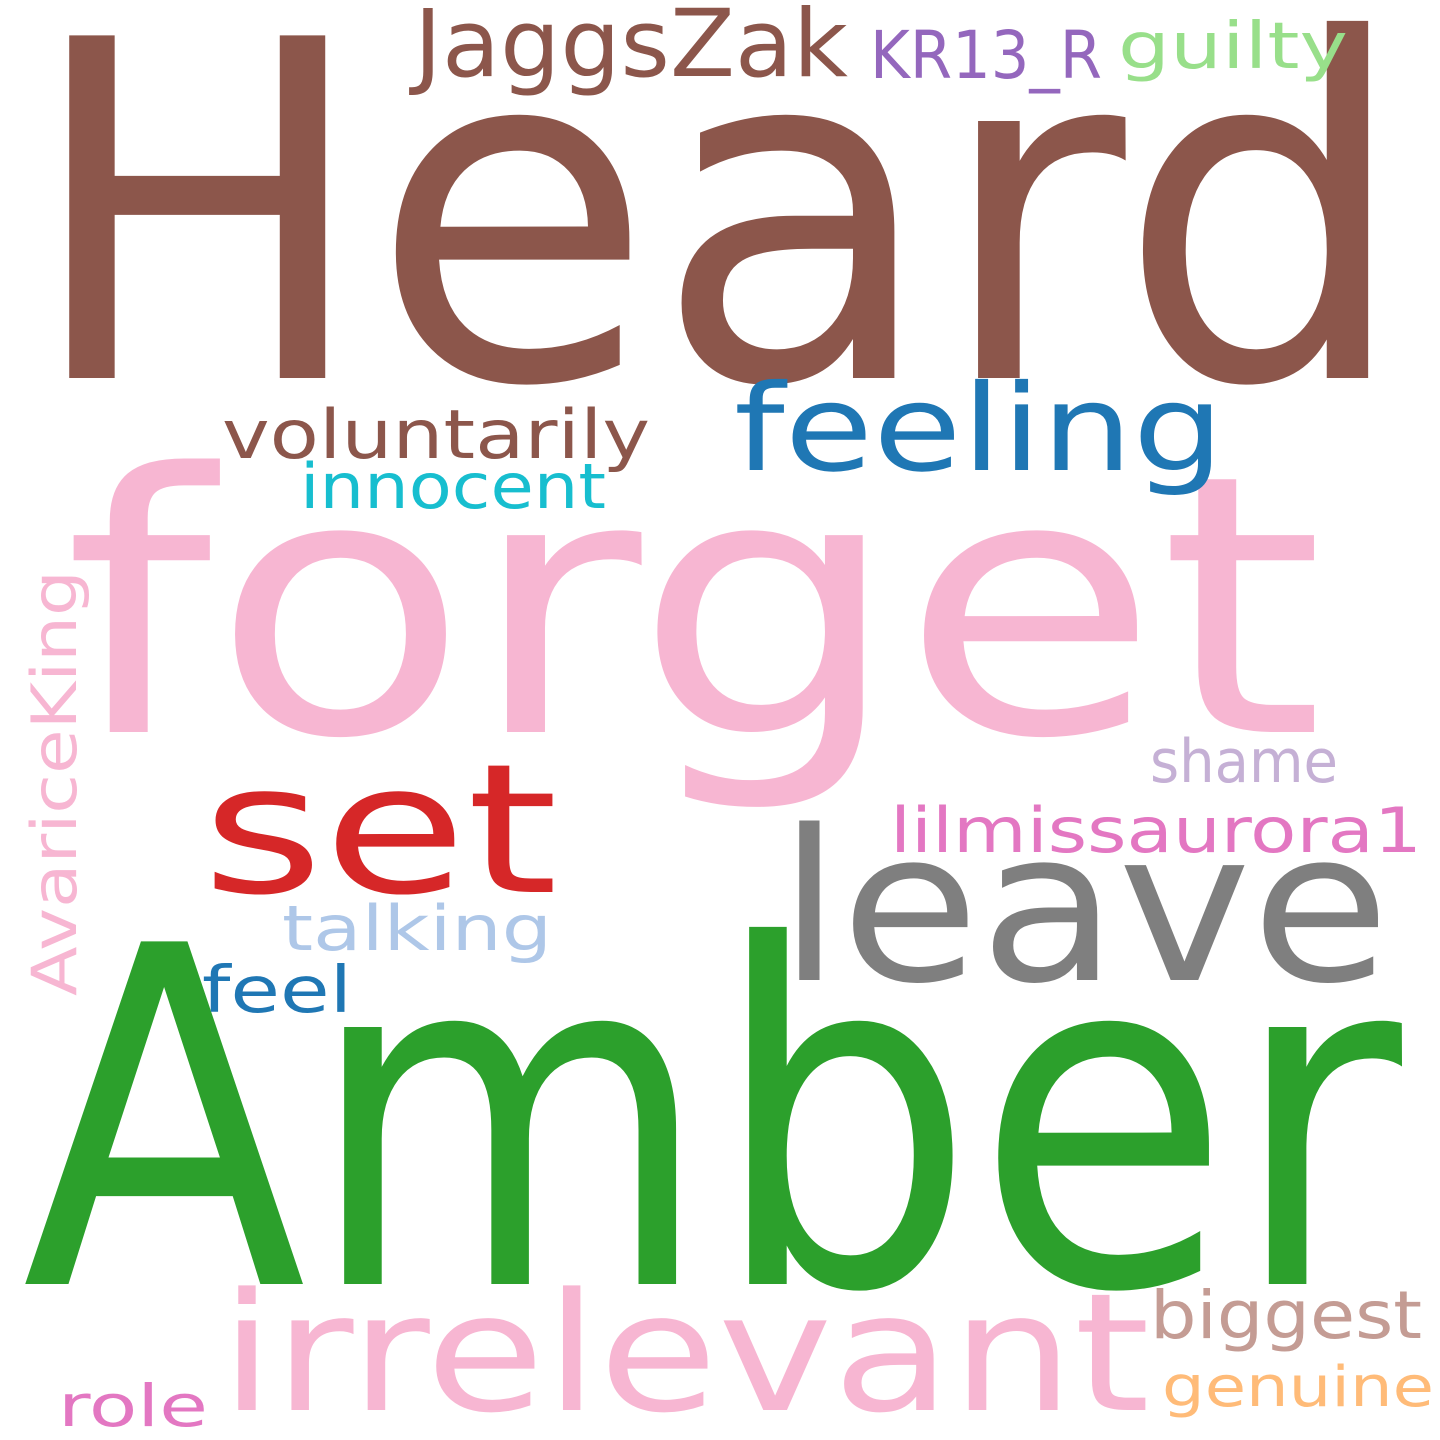  What do you see at coordinates (453, 486) in the screenshot?
I see `word-innocent: innocent` at bounding box center [453, 486].